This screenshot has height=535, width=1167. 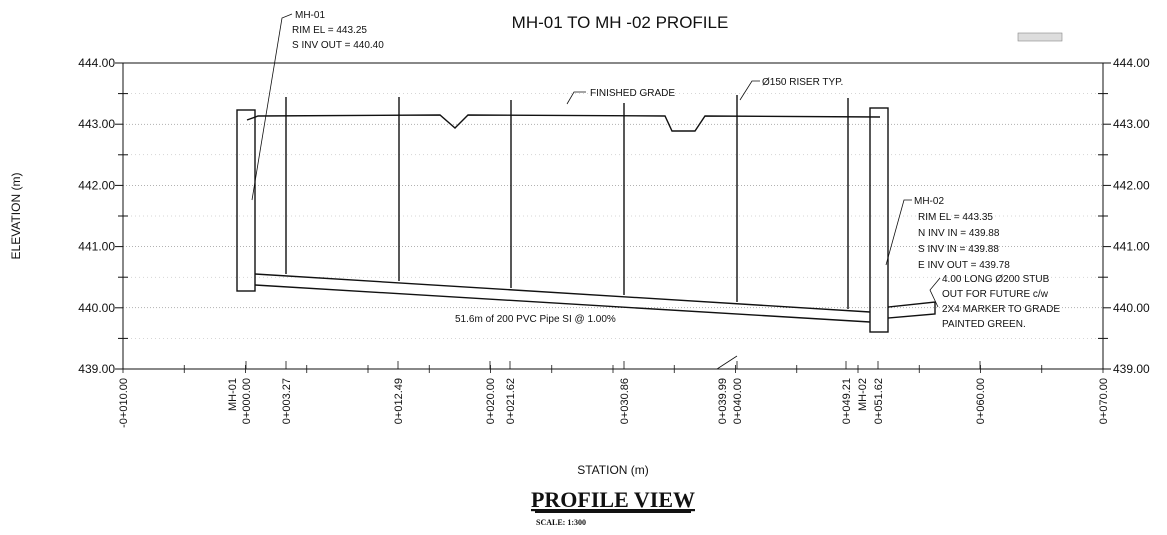 I want to click on note-line: PAINTED GREEN., so click(x=984, y=324).